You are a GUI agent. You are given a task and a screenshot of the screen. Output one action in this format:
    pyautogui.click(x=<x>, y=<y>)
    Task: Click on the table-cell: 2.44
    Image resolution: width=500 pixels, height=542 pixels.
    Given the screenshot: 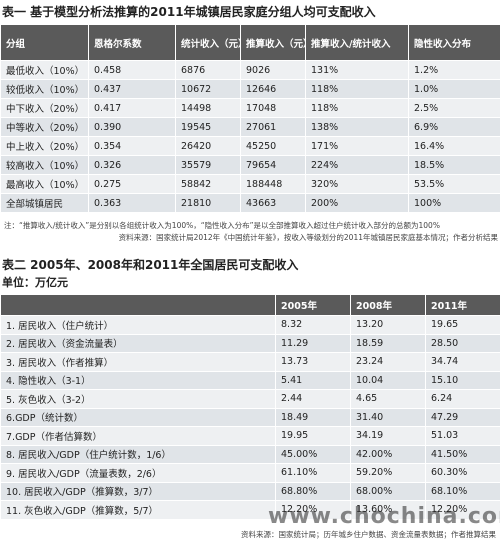 What is the action you would take?
    pyautogui.click(x=313, y=399)
    